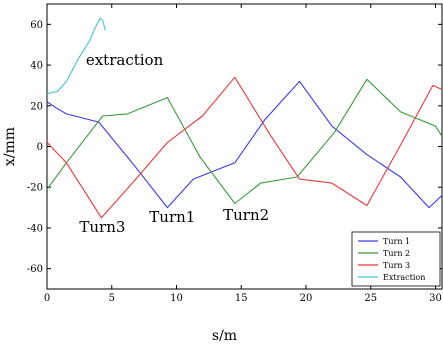 The height and width of the screenshot is (344, 443). Describe the element at coordinates (35, 228) in the screenshot. I see `y-tick-label: -40` at that location.